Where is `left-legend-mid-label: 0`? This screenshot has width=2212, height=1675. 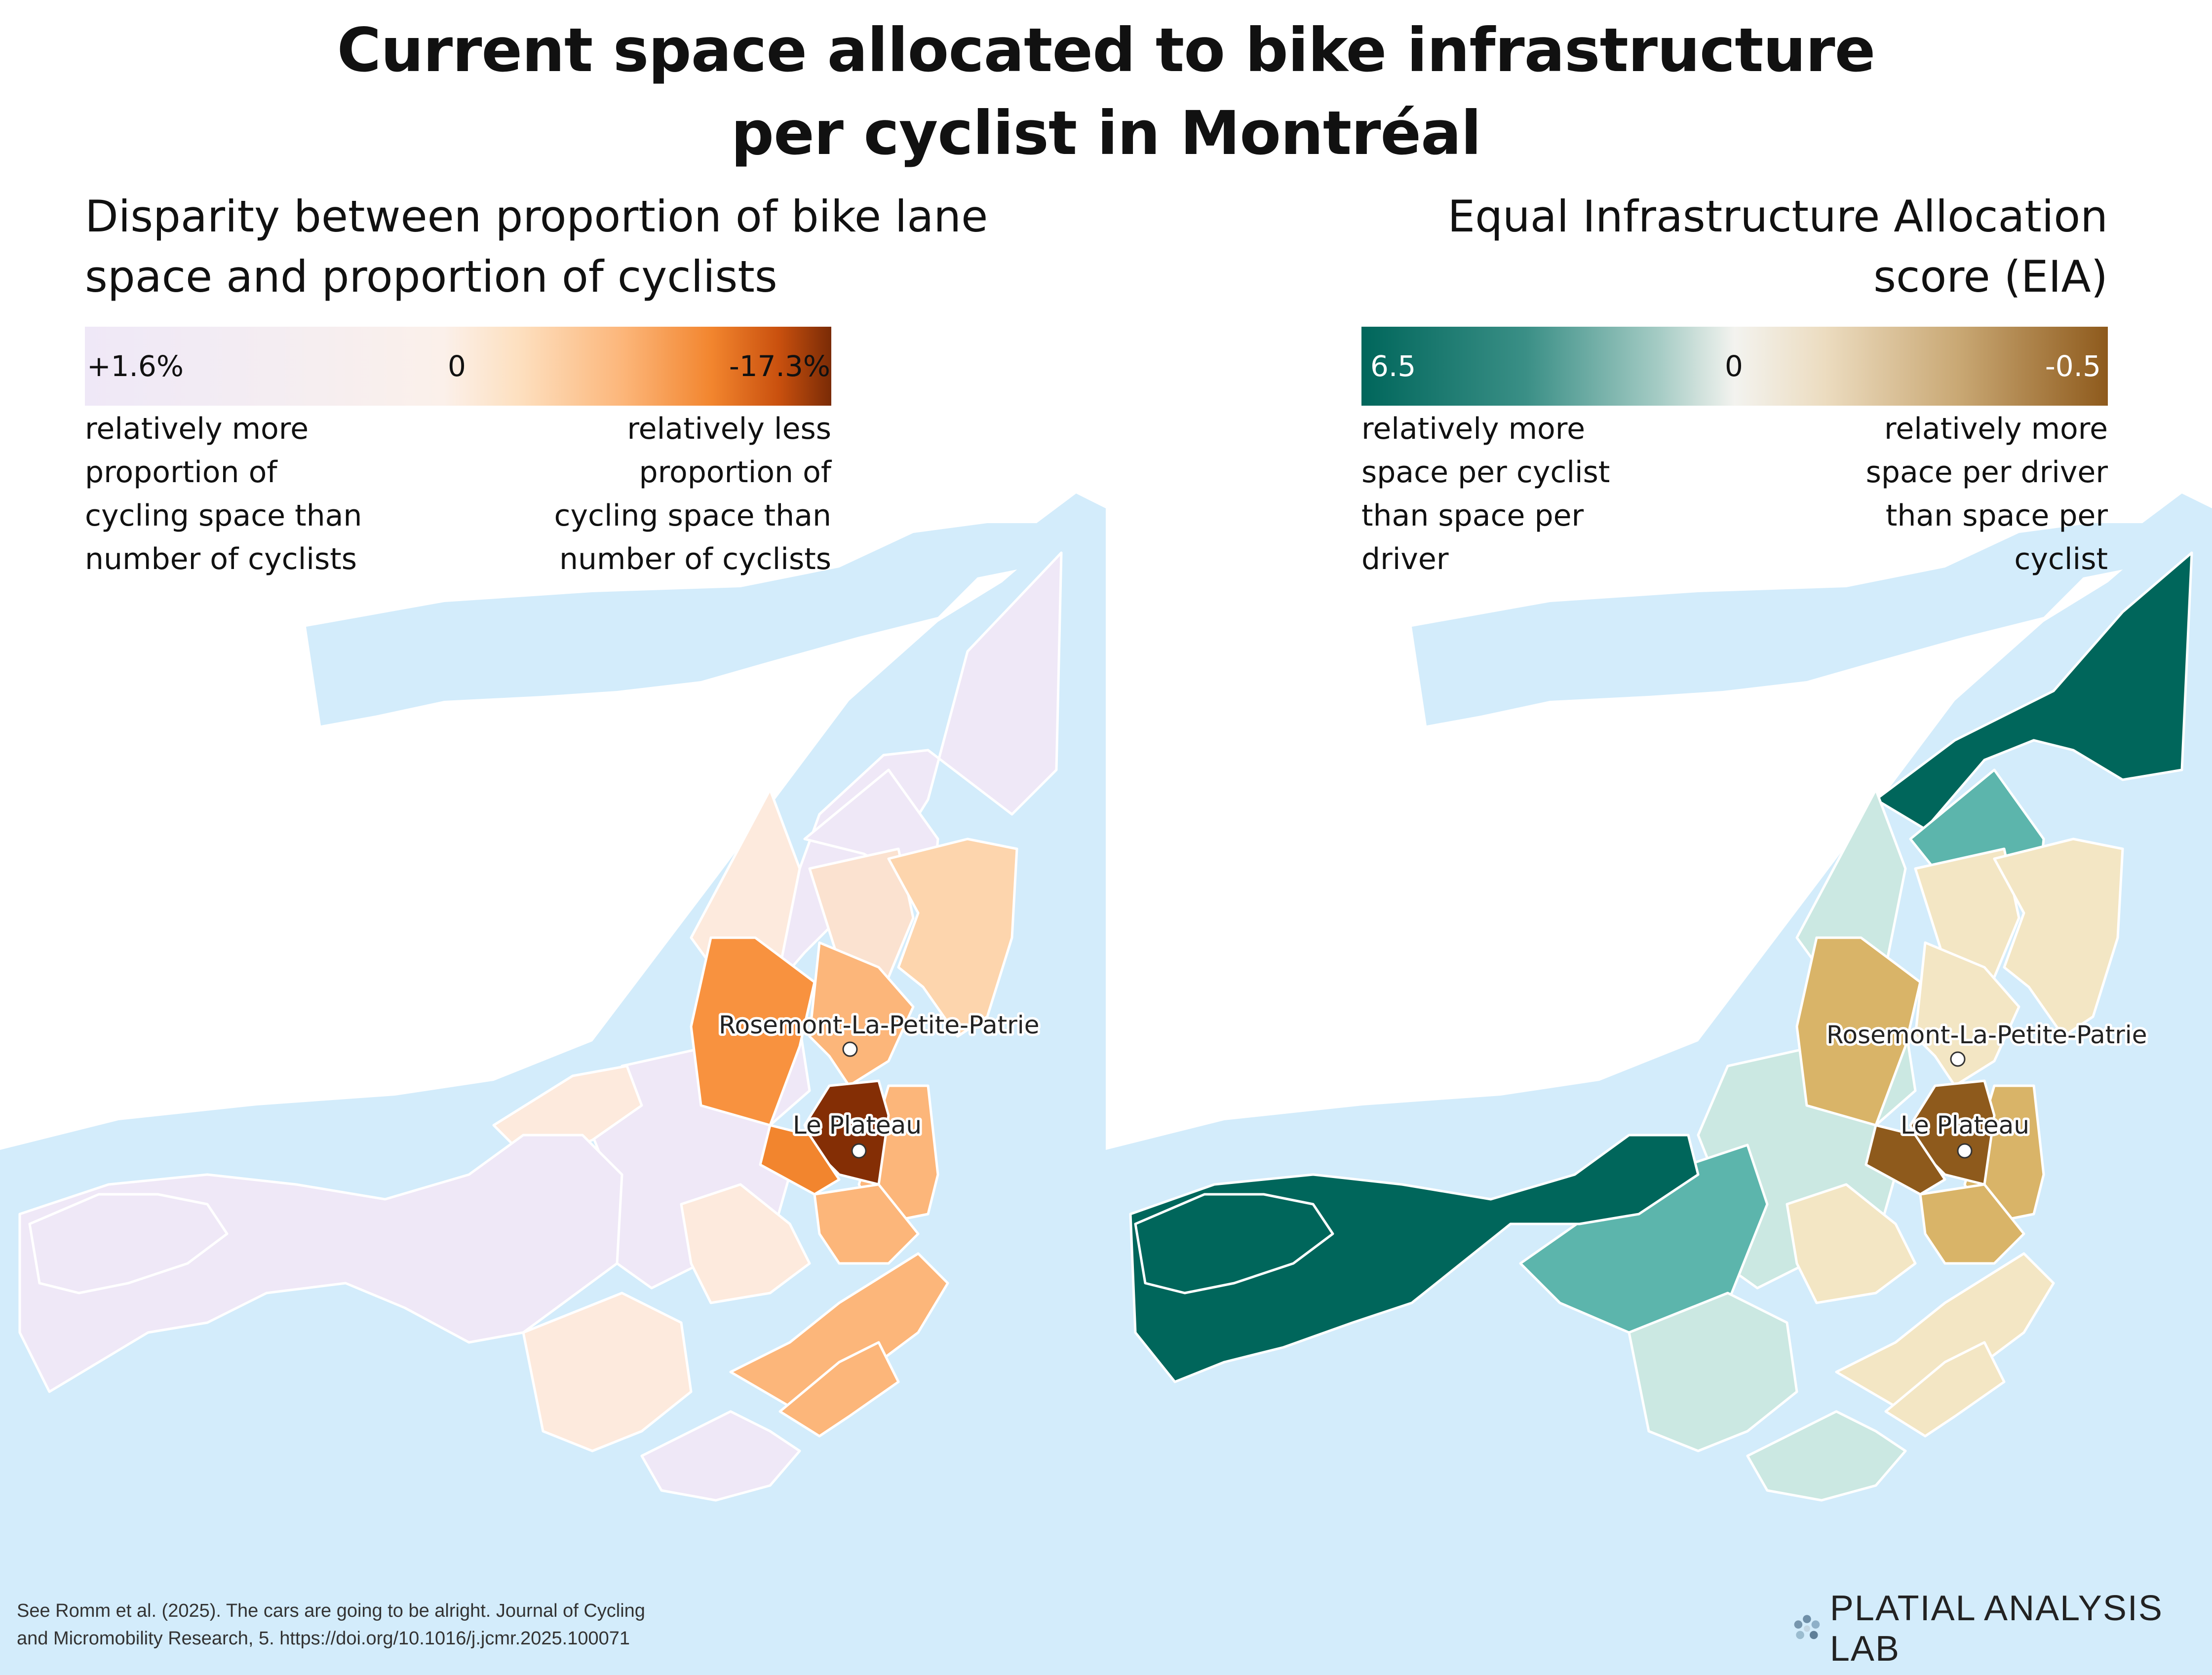 left-legend-mid-label: 0 is located at coordinates (457, 367).